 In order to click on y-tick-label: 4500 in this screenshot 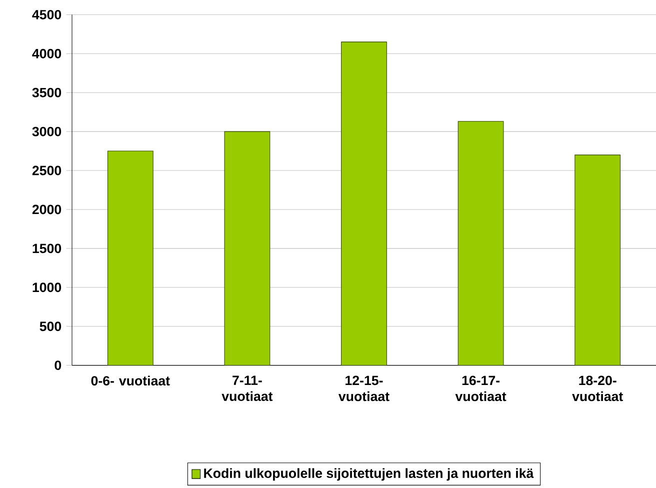, I will do `click(47, 15)`.